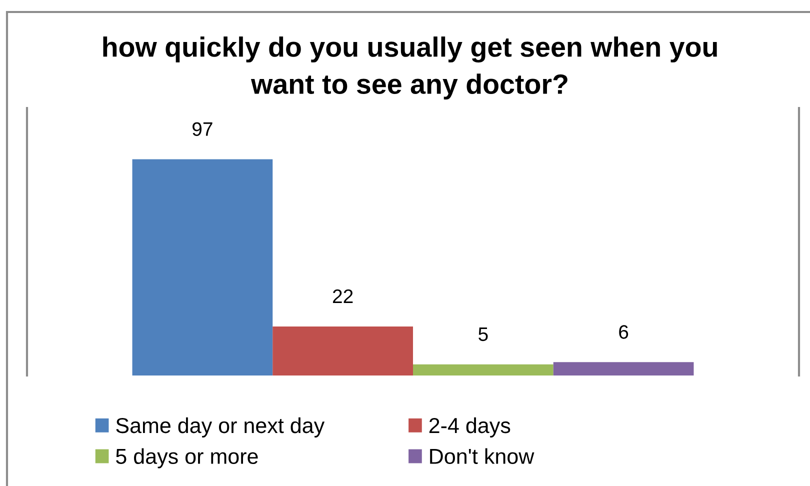  I want to click on data-label: 6, so click(623, 332).